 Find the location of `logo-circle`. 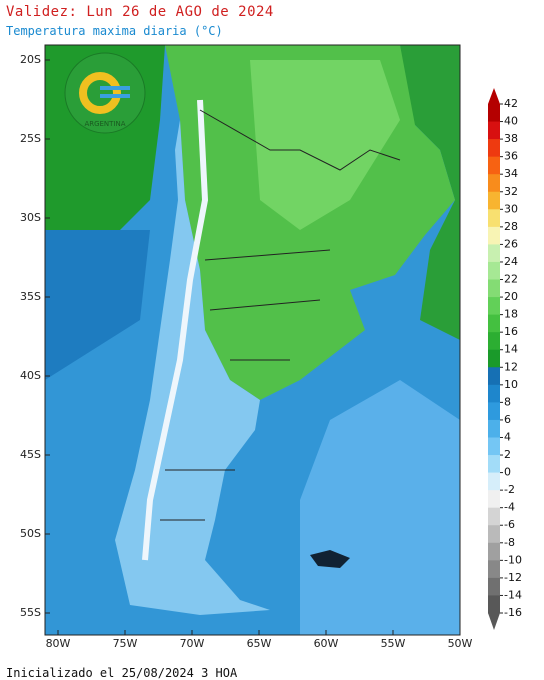

logo-circle is located at coordinates (105, 93).